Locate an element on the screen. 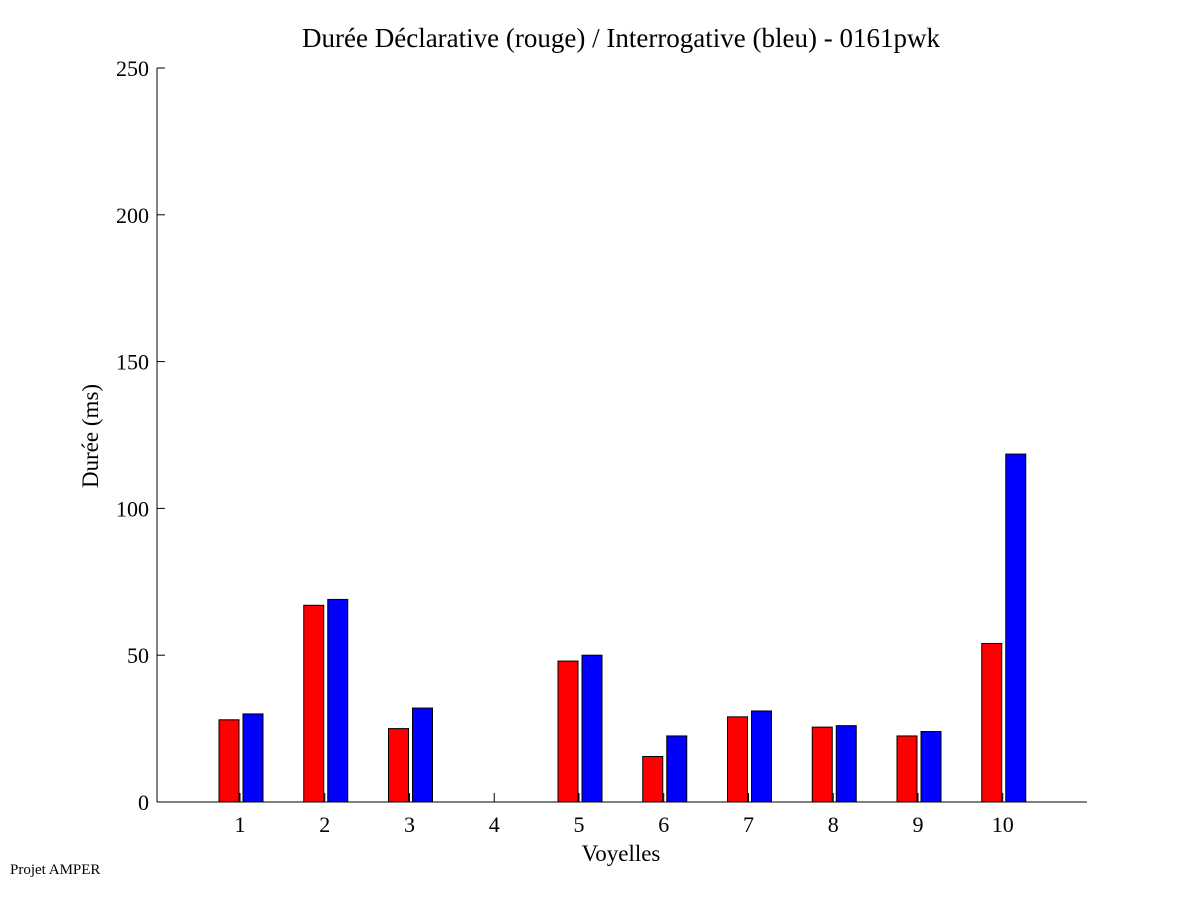 The height and width of the screenshot is (901, 1201). x-tick-label: 10 is located at coordinates (1003, 824).